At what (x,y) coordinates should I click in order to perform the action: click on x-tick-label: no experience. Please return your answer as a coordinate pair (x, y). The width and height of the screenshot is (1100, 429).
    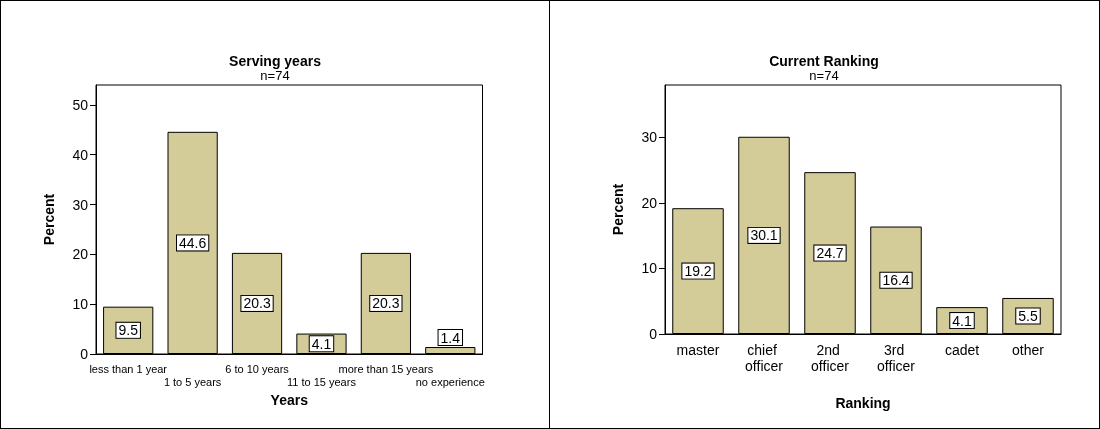
    Looking at the image, I should click on (450, 381).